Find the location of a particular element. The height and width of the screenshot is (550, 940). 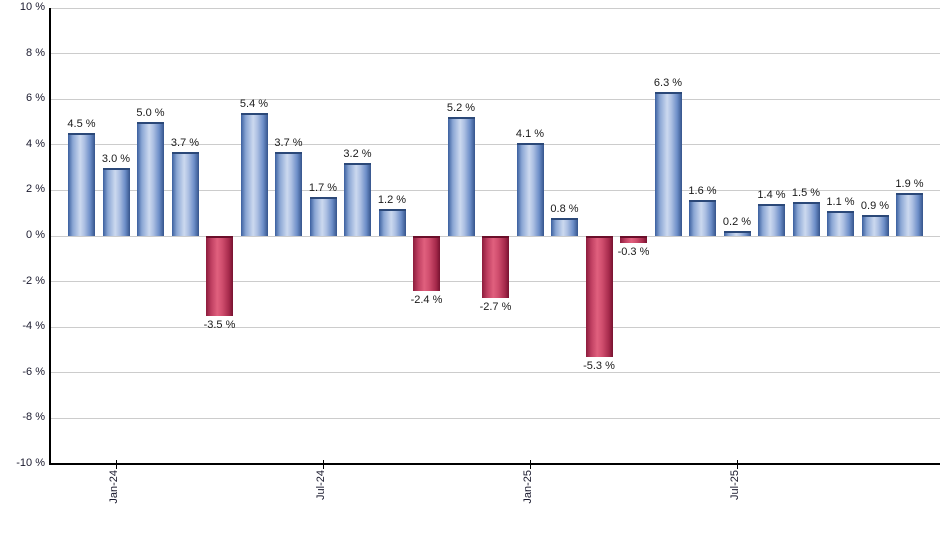

y-axis-tick-label: 0 % is located at coordinates (35, 235).